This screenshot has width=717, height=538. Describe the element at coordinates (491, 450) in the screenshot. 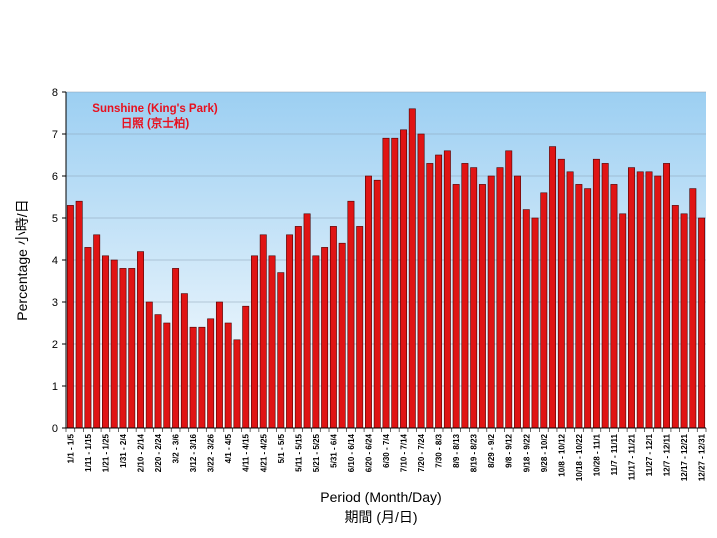

I see `x-tick-label: 8/29 - 9/2` at that location.